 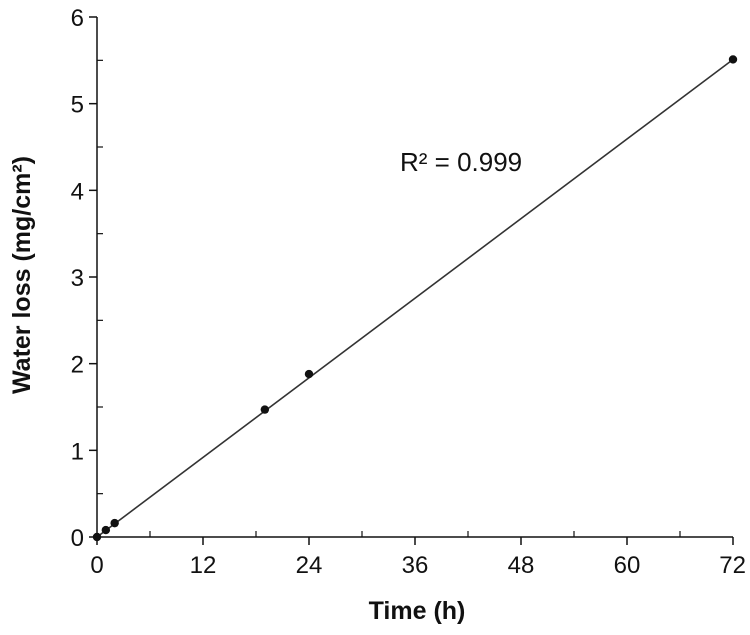 What do you see at coordinates (77, 365) in the screenshot?
I see `y-tick-label: 2` at bounding box center [77, 365].